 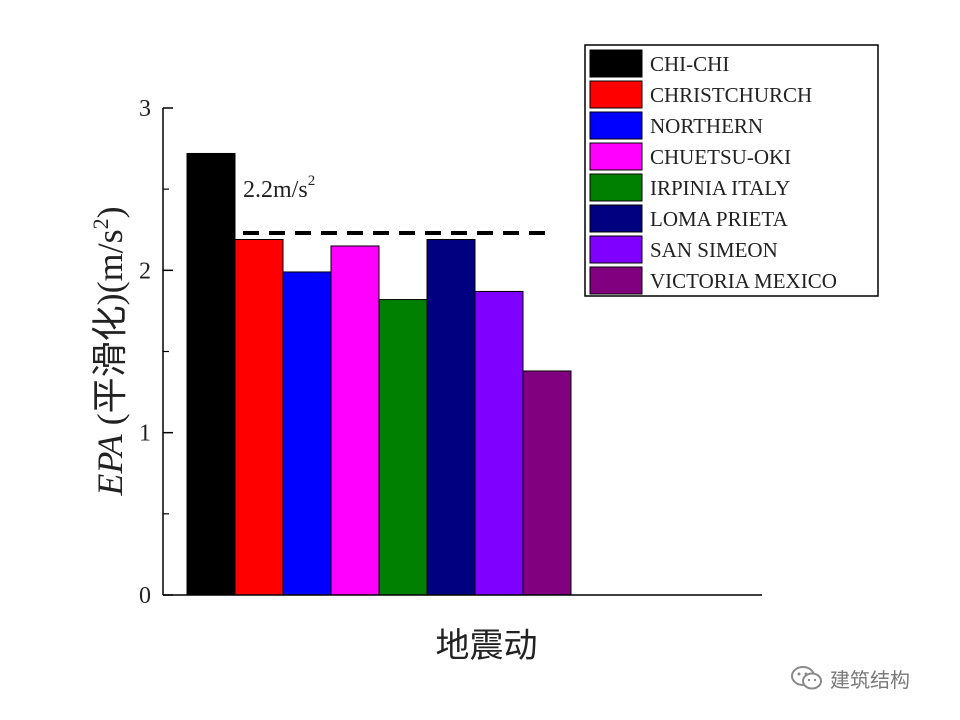 What do you see at coordinates (451, 417) in the screenshot?
I see `bar-loma-prieta` at bounding box center [451, 417].